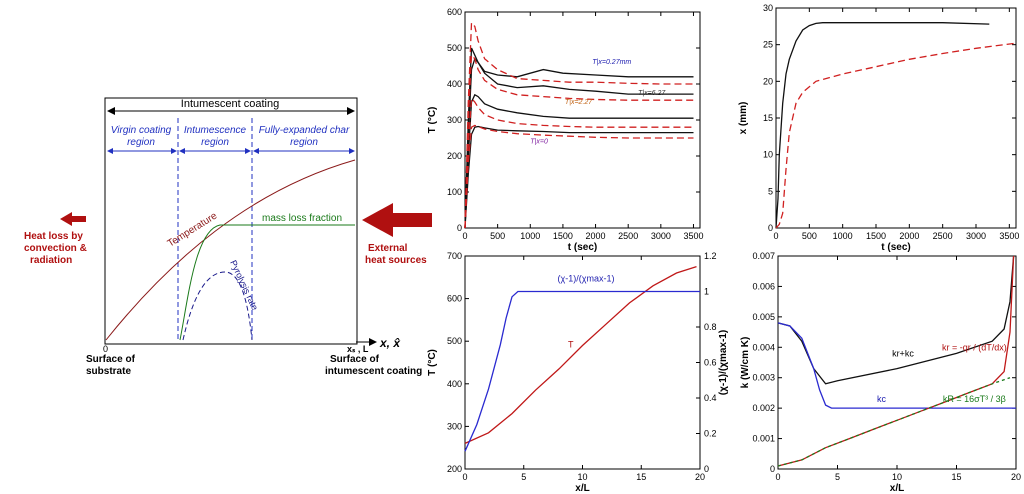 This screenshot has width=1024, height=494. I want to click on x-axis-label: x, x̂, so click(390, 343).